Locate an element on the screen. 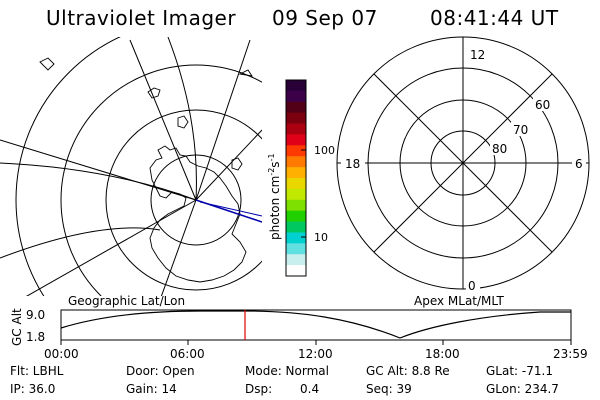 The width and height of the screenshot is (600, 400). info-gain: Gain: 14 is located at coordinates (151, 389).